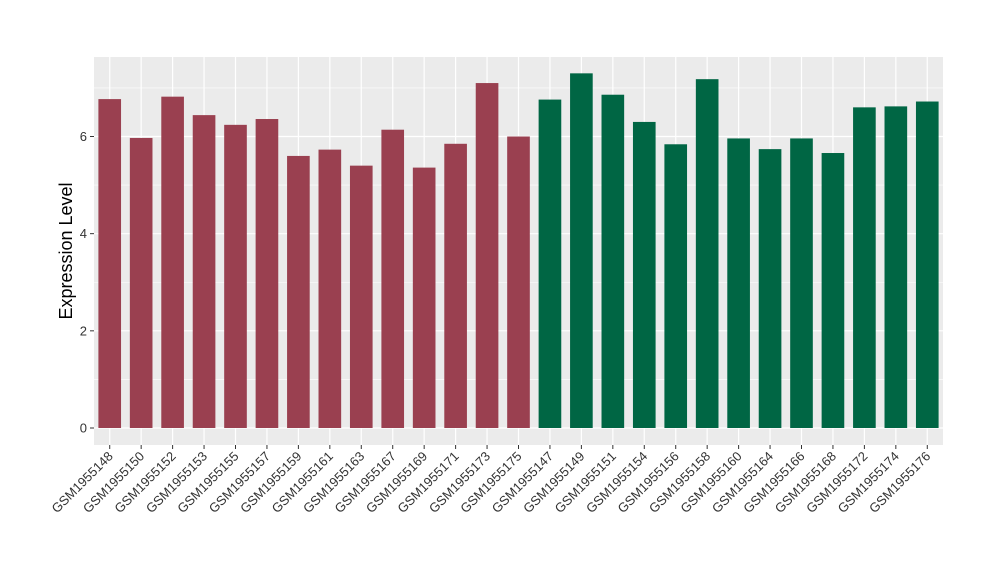  I want to click on bar-GSM1955158, so click(707, 254).